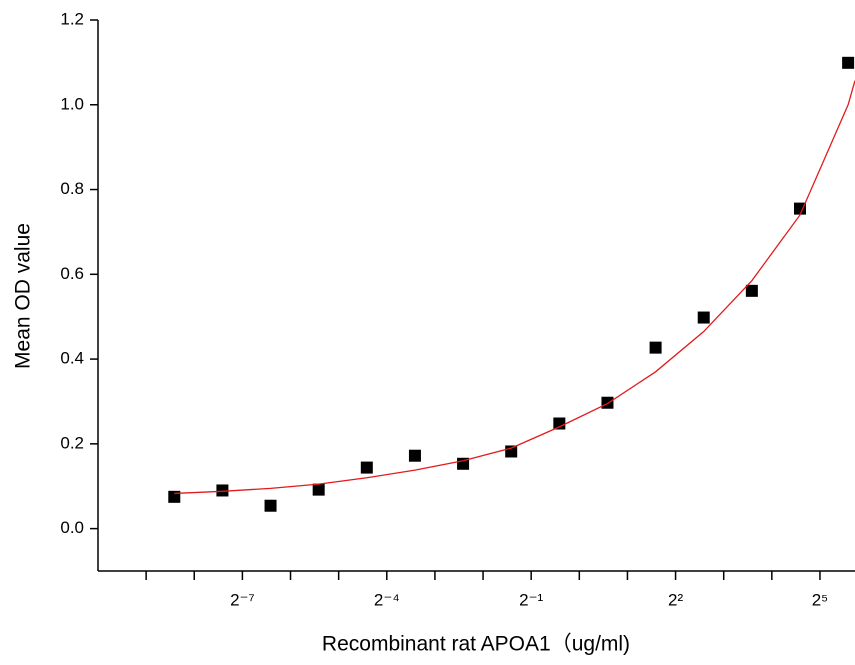 The height and width of the screenshot is (665, 855). I want to click on x-tick-label: 2⁻⁴, so click(387, 599).